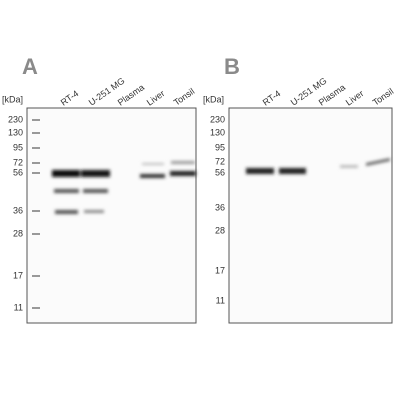 This screenshot has width=400, height=400. I want to click on panel-letter: A, so click(30, 66).